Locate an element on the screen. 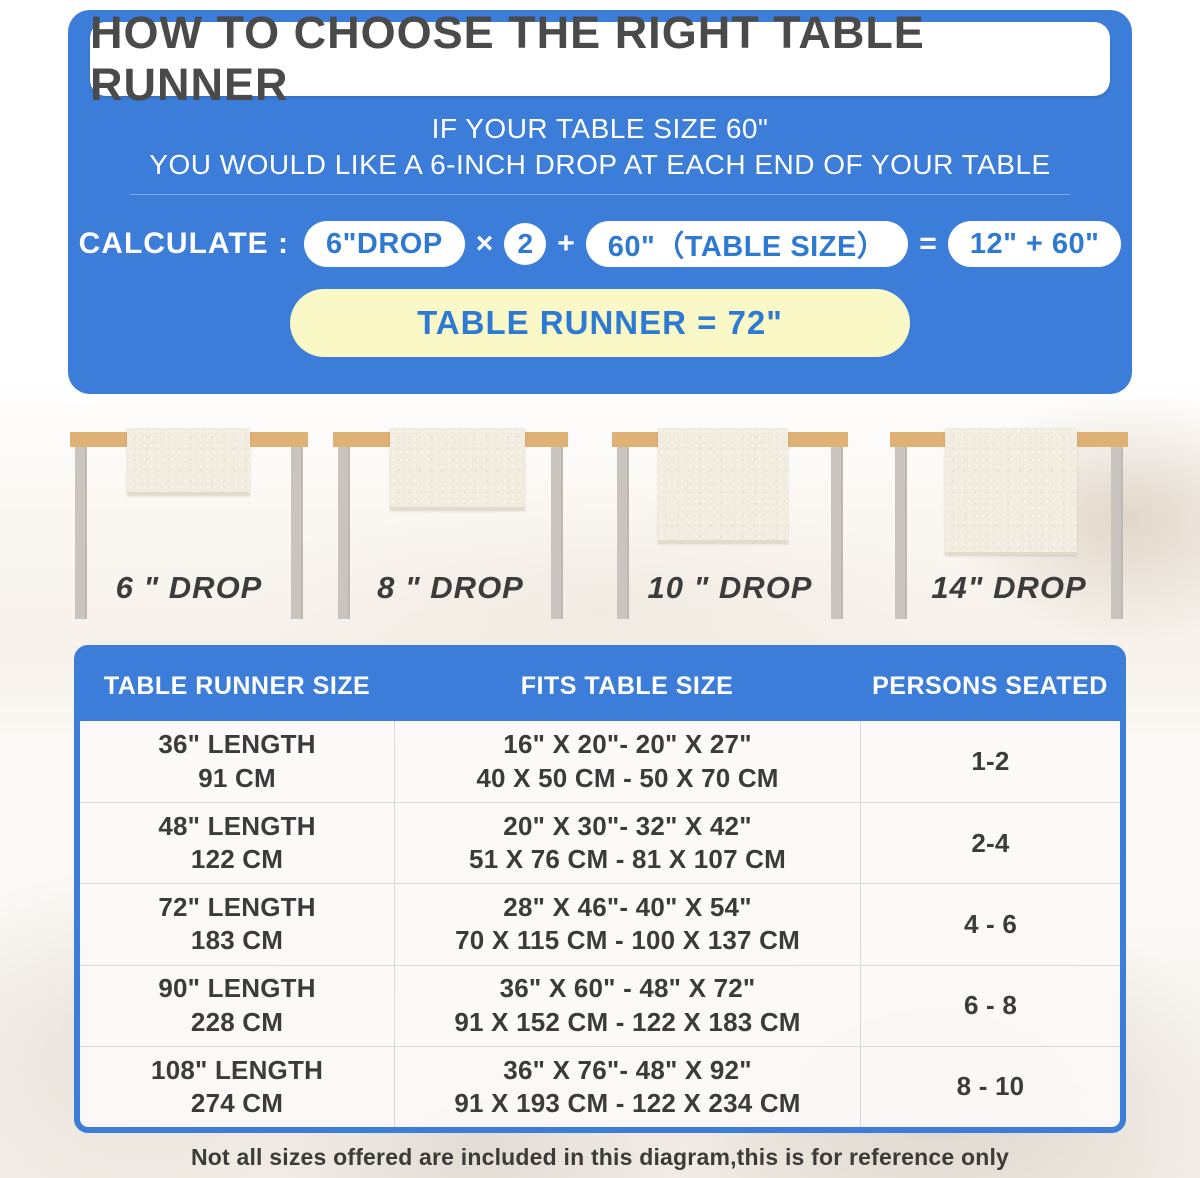 The width and height of the screenshot is (1200, 1178). divider is located at coordinates (600, 194).